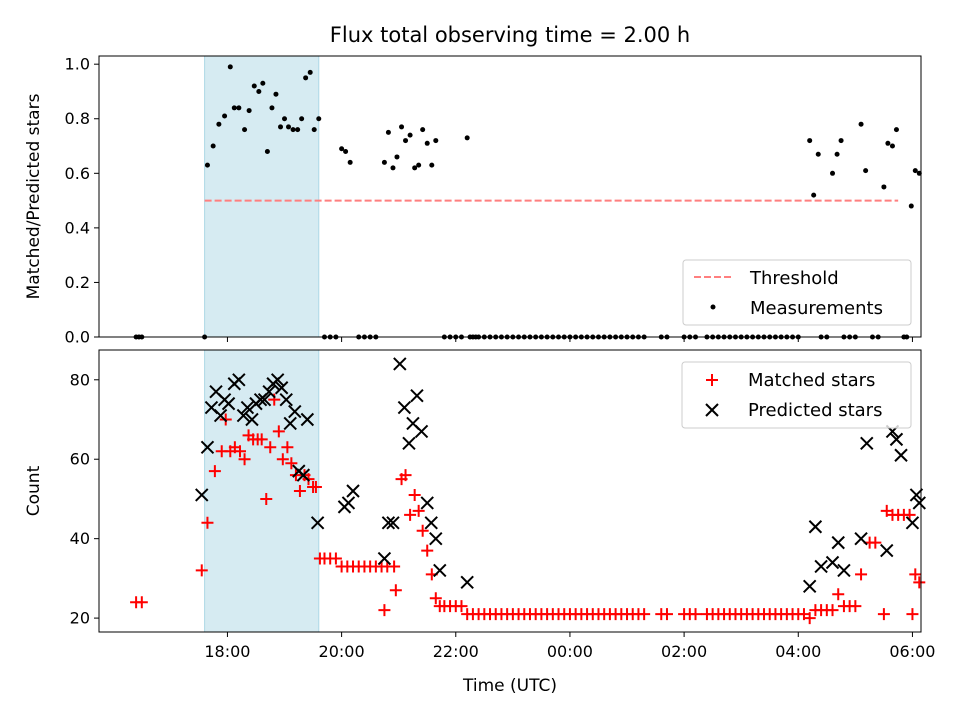 This screenshot has height=720, width=960. Describe the element at coordinates (77, 227) in the screenshot. I see `y-tick-label: 0.4` at that location.